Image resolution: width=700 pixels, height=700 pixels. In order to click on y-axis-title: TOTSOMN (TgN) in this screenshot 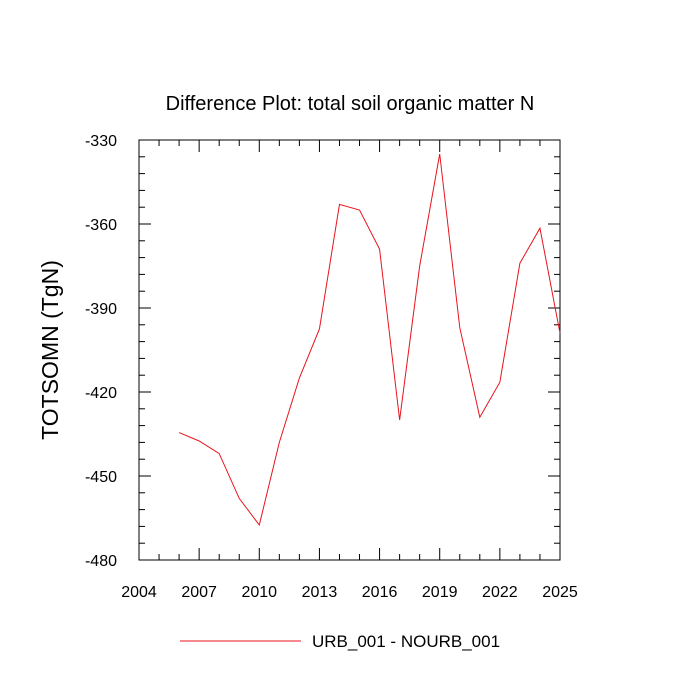, I will do `click(50, 350)`.